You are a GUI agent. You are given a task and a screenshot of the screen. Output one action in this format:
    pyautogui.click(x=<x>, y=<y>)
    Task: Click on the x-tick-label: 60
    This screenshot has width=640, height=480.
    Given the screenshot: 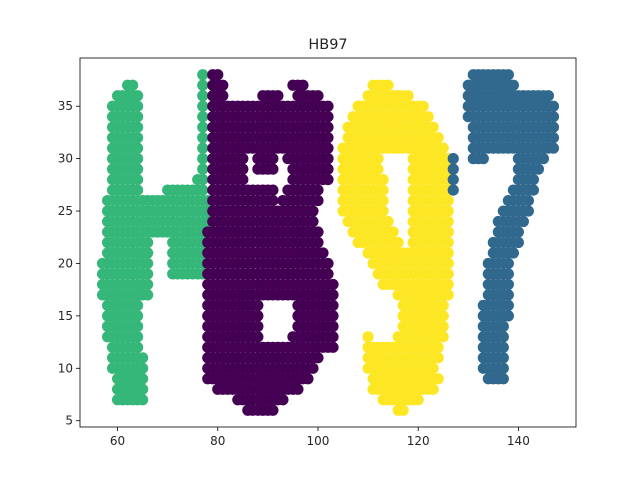 What is the action you would take?
    pyautogui.click(x=117, y=441)
    